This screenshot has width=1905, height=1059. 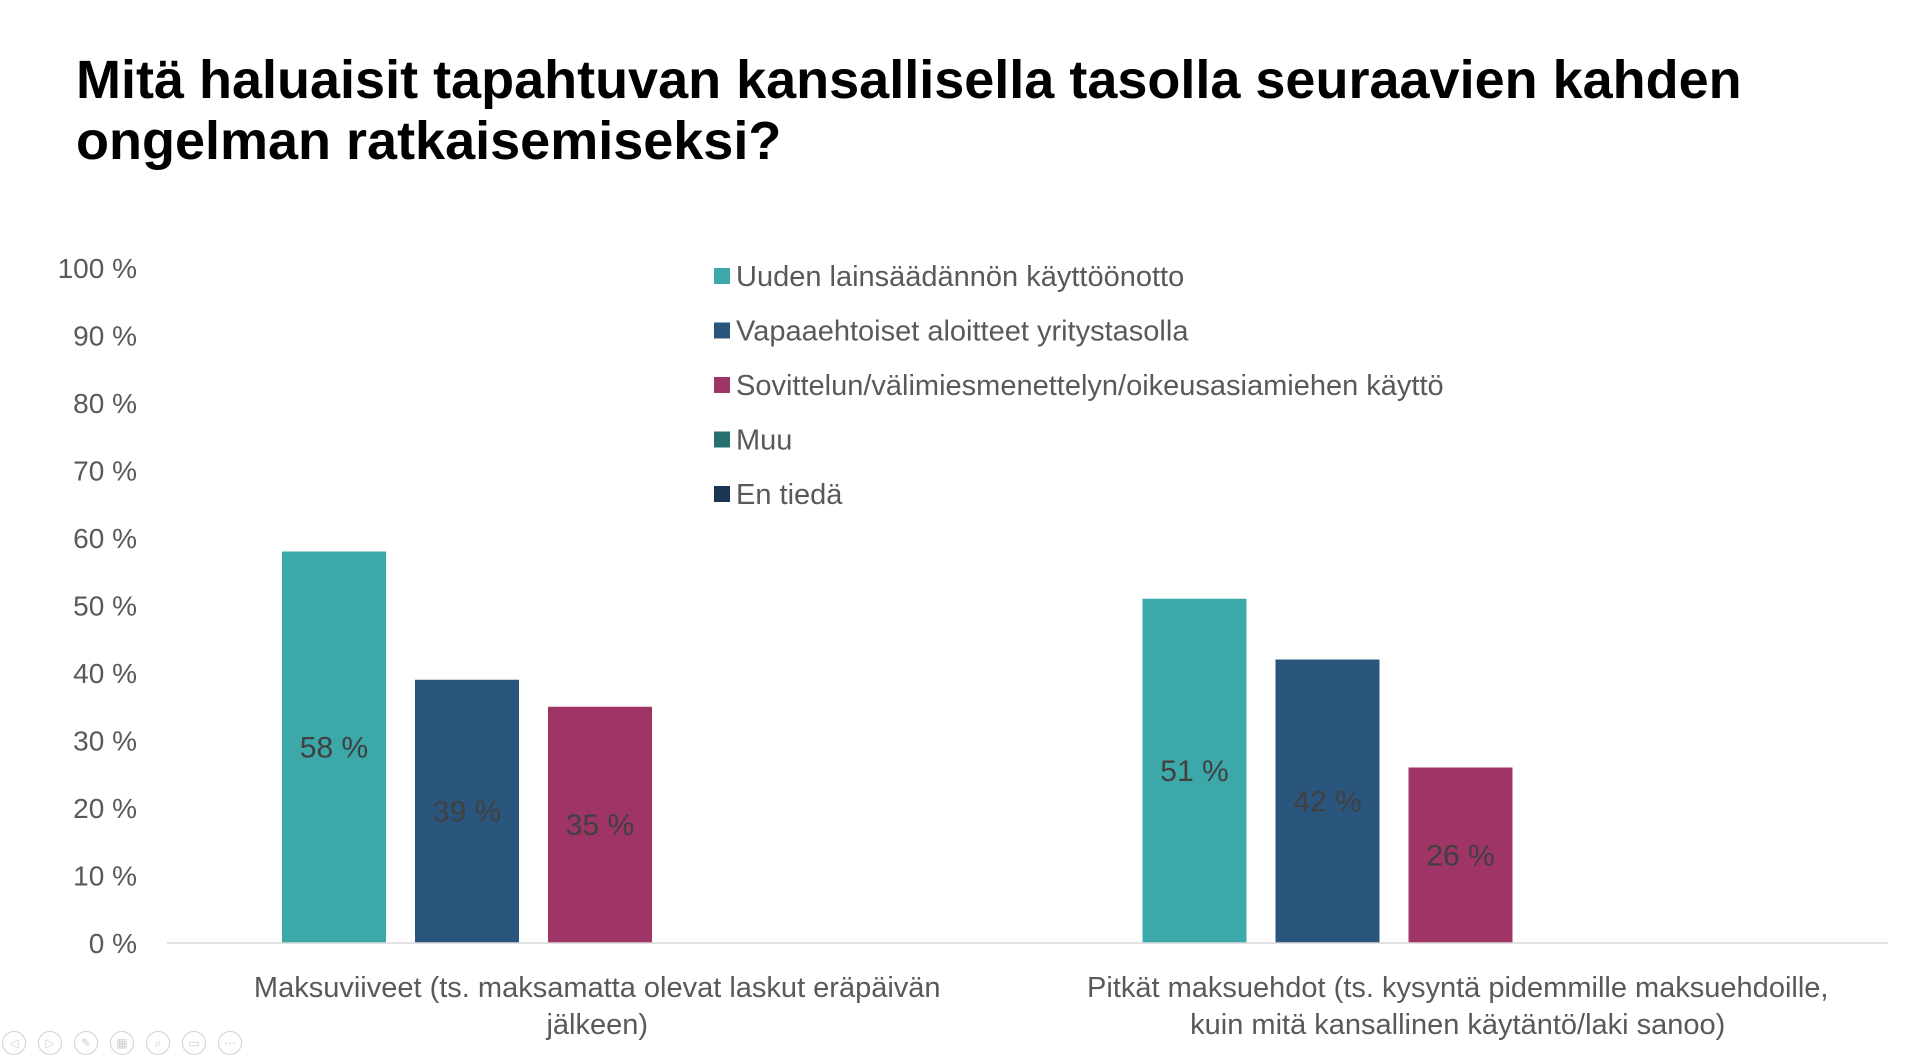 I want to click on bar-value-label: 39 %, so click(x=467, y=811).